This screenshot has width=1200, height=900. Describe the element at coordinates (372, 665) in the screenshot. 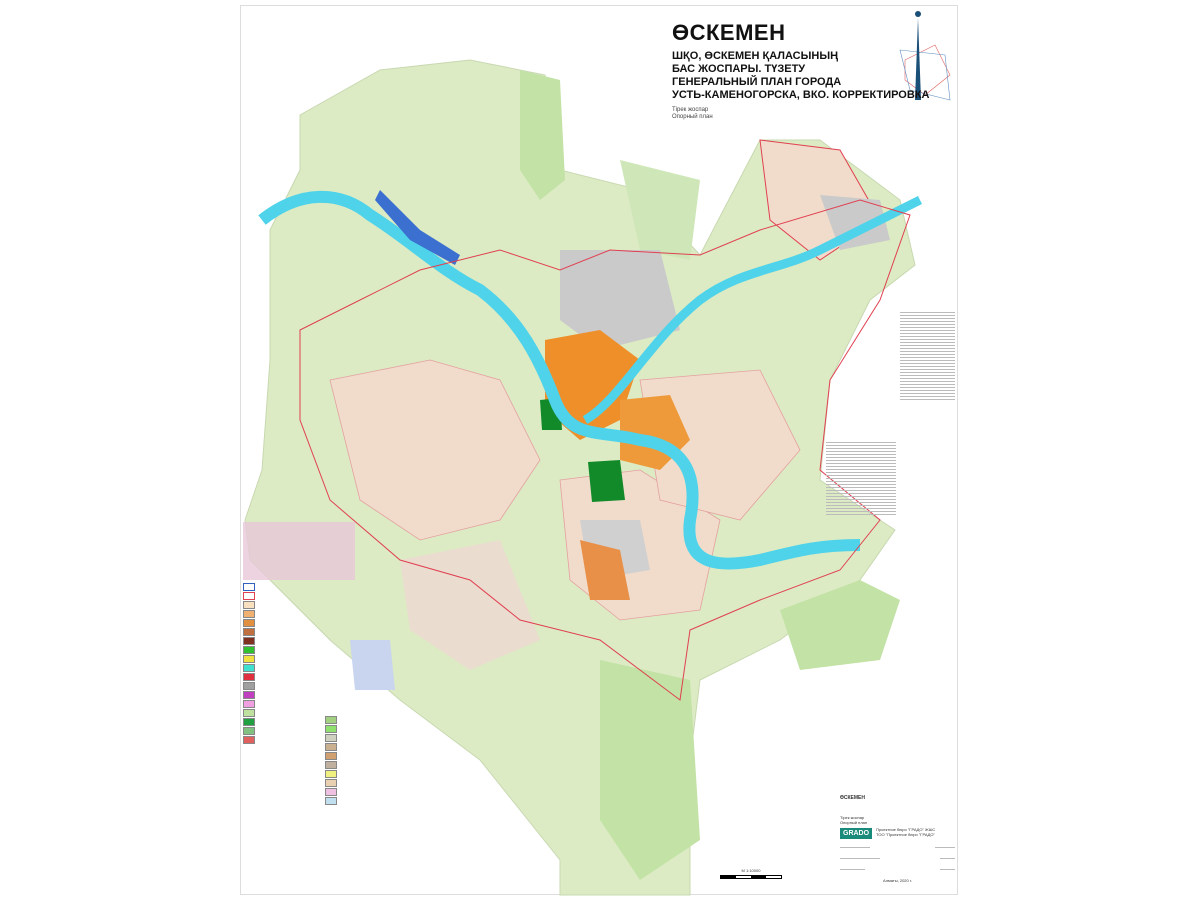

I see `lake` at that location.